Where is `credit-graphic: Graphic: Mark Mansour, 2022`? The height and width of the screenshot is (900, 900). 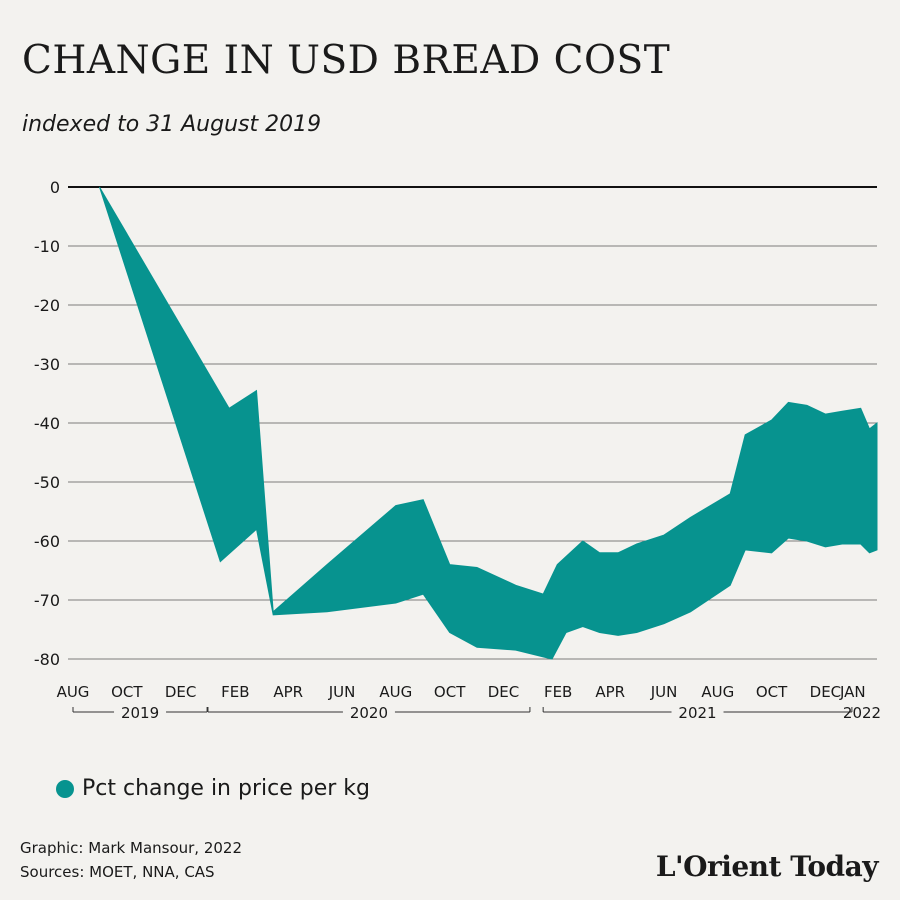 credit-graphic: Graphic: Mark Mansour, 2022 is located at coordinates (131, 848).